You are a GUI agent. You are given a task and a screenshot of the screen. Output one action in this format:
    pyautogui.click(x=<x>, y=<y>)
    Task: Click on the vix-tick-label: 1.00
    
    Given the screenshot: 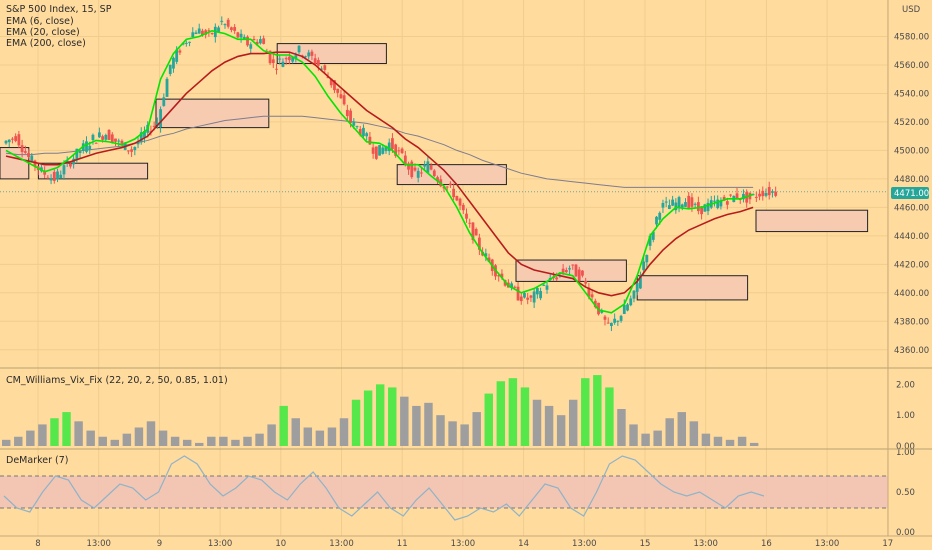 What is the action you would take?
    pyautogui.click(x=905, y=416)
    